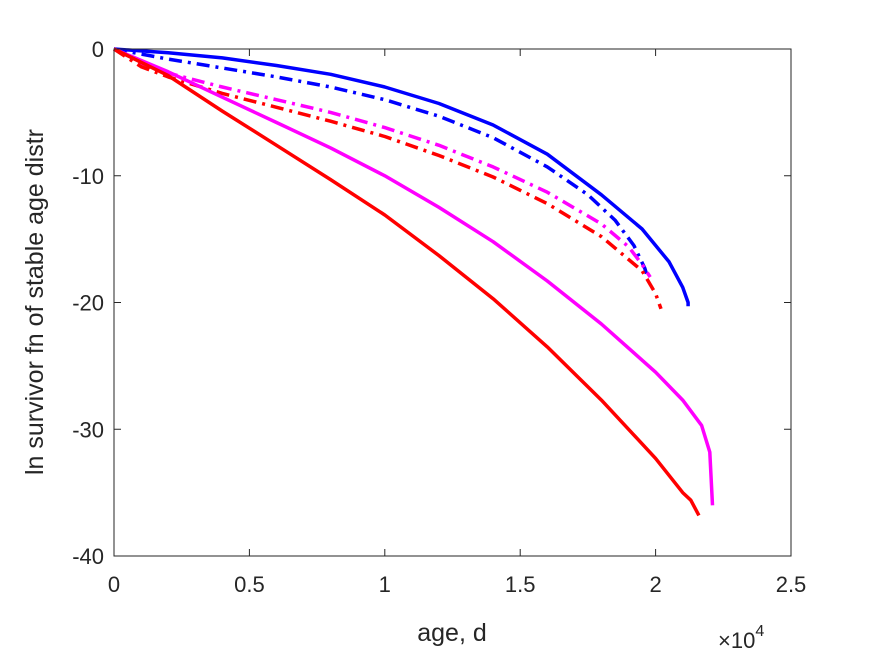 The width and height of the screenshot is (875, 656). I want to click on x-exponent-label: ×10⁴, so click(741, 638).